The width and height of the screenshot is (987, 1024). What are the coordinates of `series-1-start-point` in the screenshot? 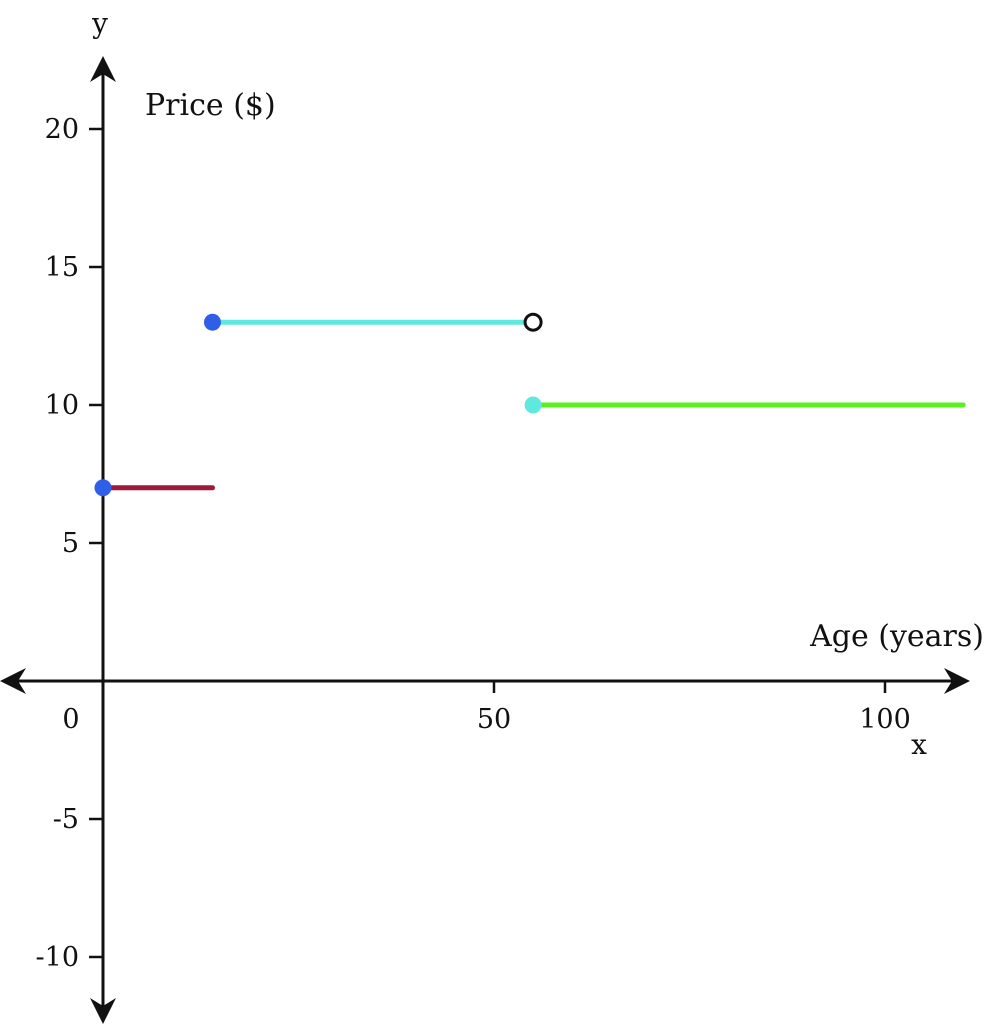 It's located at (103, 488).